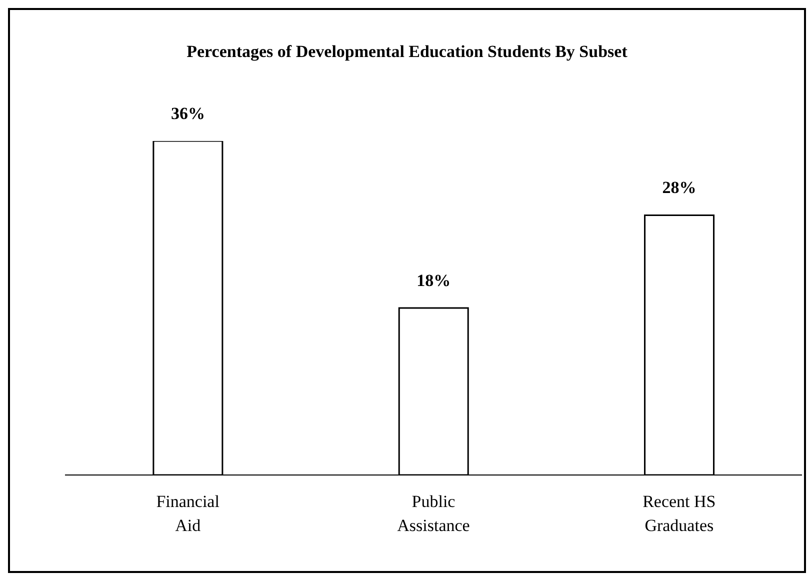 This screenshot has height=578, width=809. What do you see at coordinates (188, 513) in the screenshot?
I see `x-tick-label: Financial Aid` at bounding box center [188, 513].